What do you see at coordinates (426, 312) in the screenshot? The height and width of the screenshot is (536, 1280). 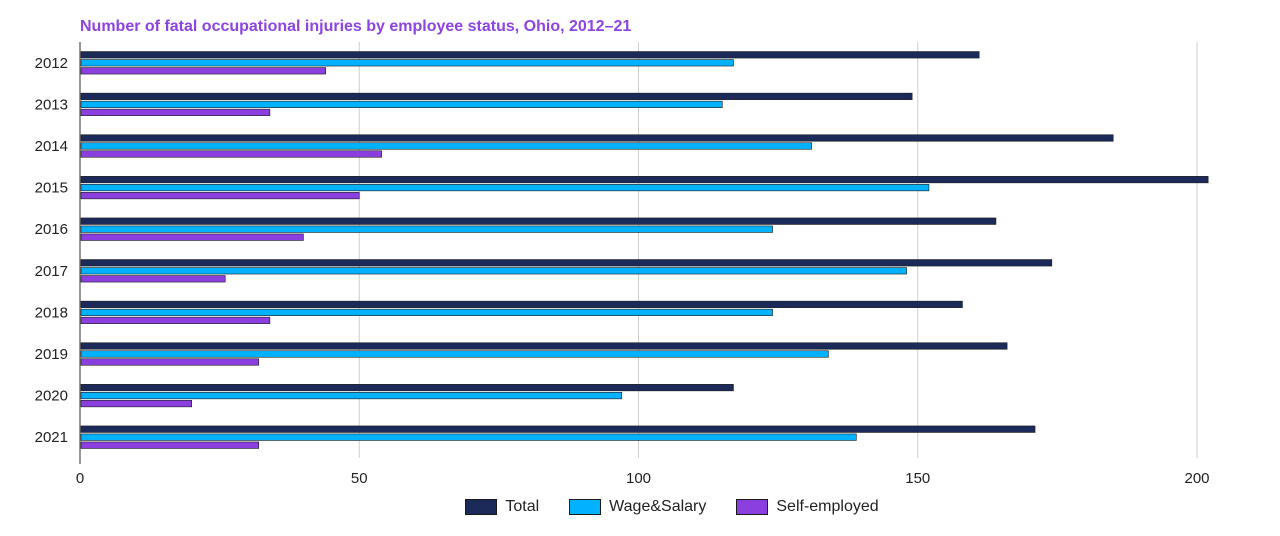 I see `bar-wage-salary-2018` at bounding box center [426, 312].